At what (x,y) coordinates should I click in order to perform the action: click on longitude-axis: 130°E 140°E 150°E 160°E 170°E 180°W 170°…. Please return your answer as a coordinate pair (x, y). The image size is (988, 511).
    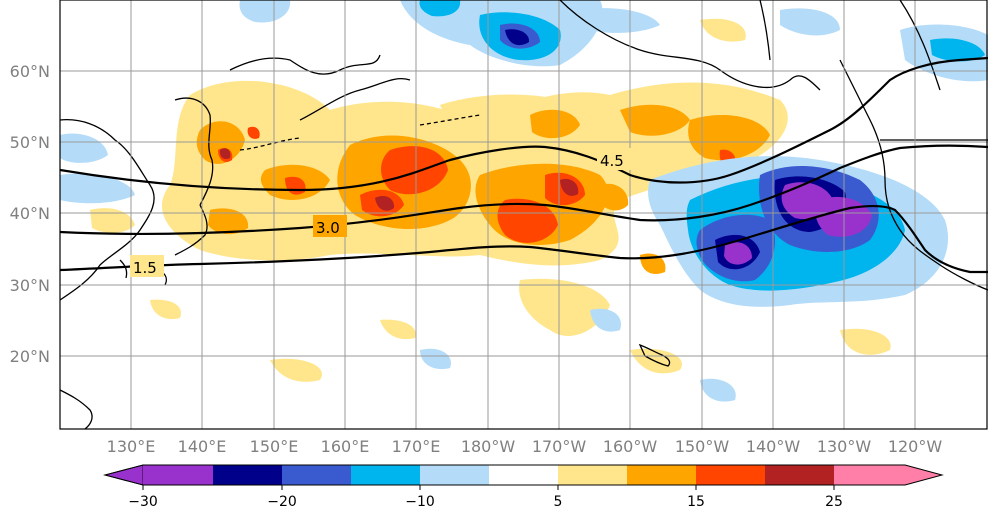
    Looking at the image, I should click on (525, 446).